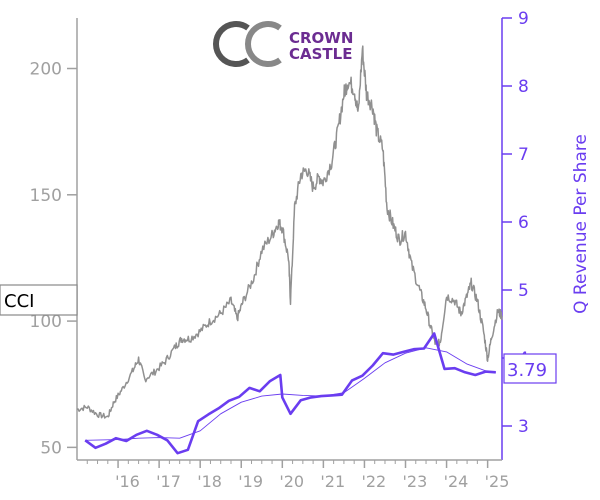 Image resolution: width=600 pixels, height=500 pixels. I want to click on x-tick-label-2021: '21, so click(332, 481).